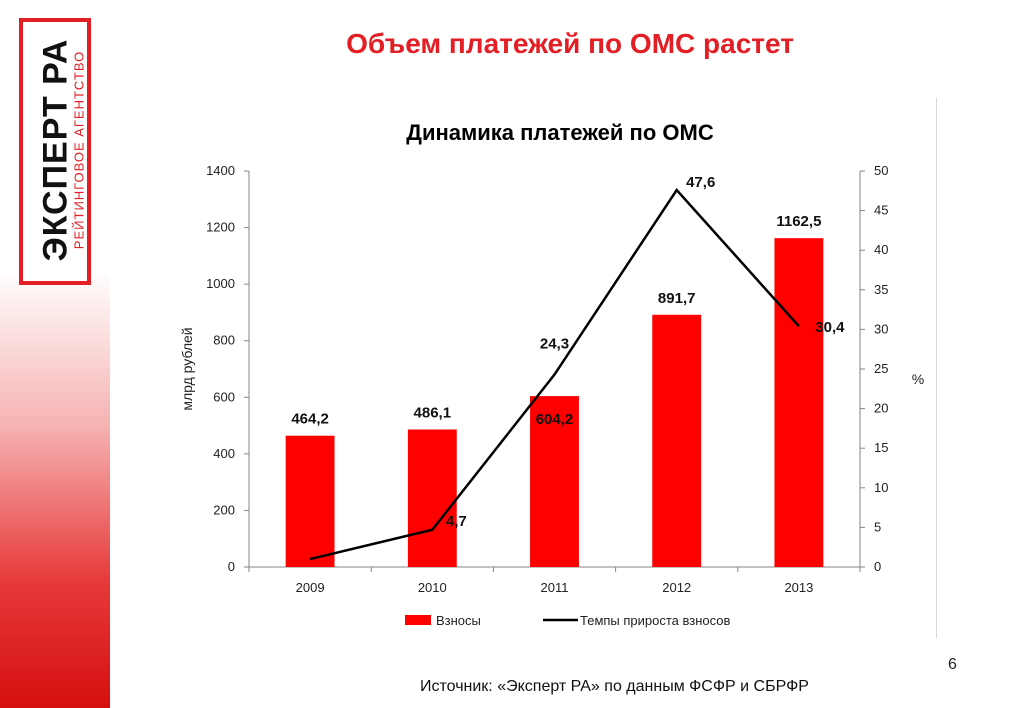  Describe the element at coordinates (220, 170) in the screenshot. I see `left-tick-label: 1400` at that location.